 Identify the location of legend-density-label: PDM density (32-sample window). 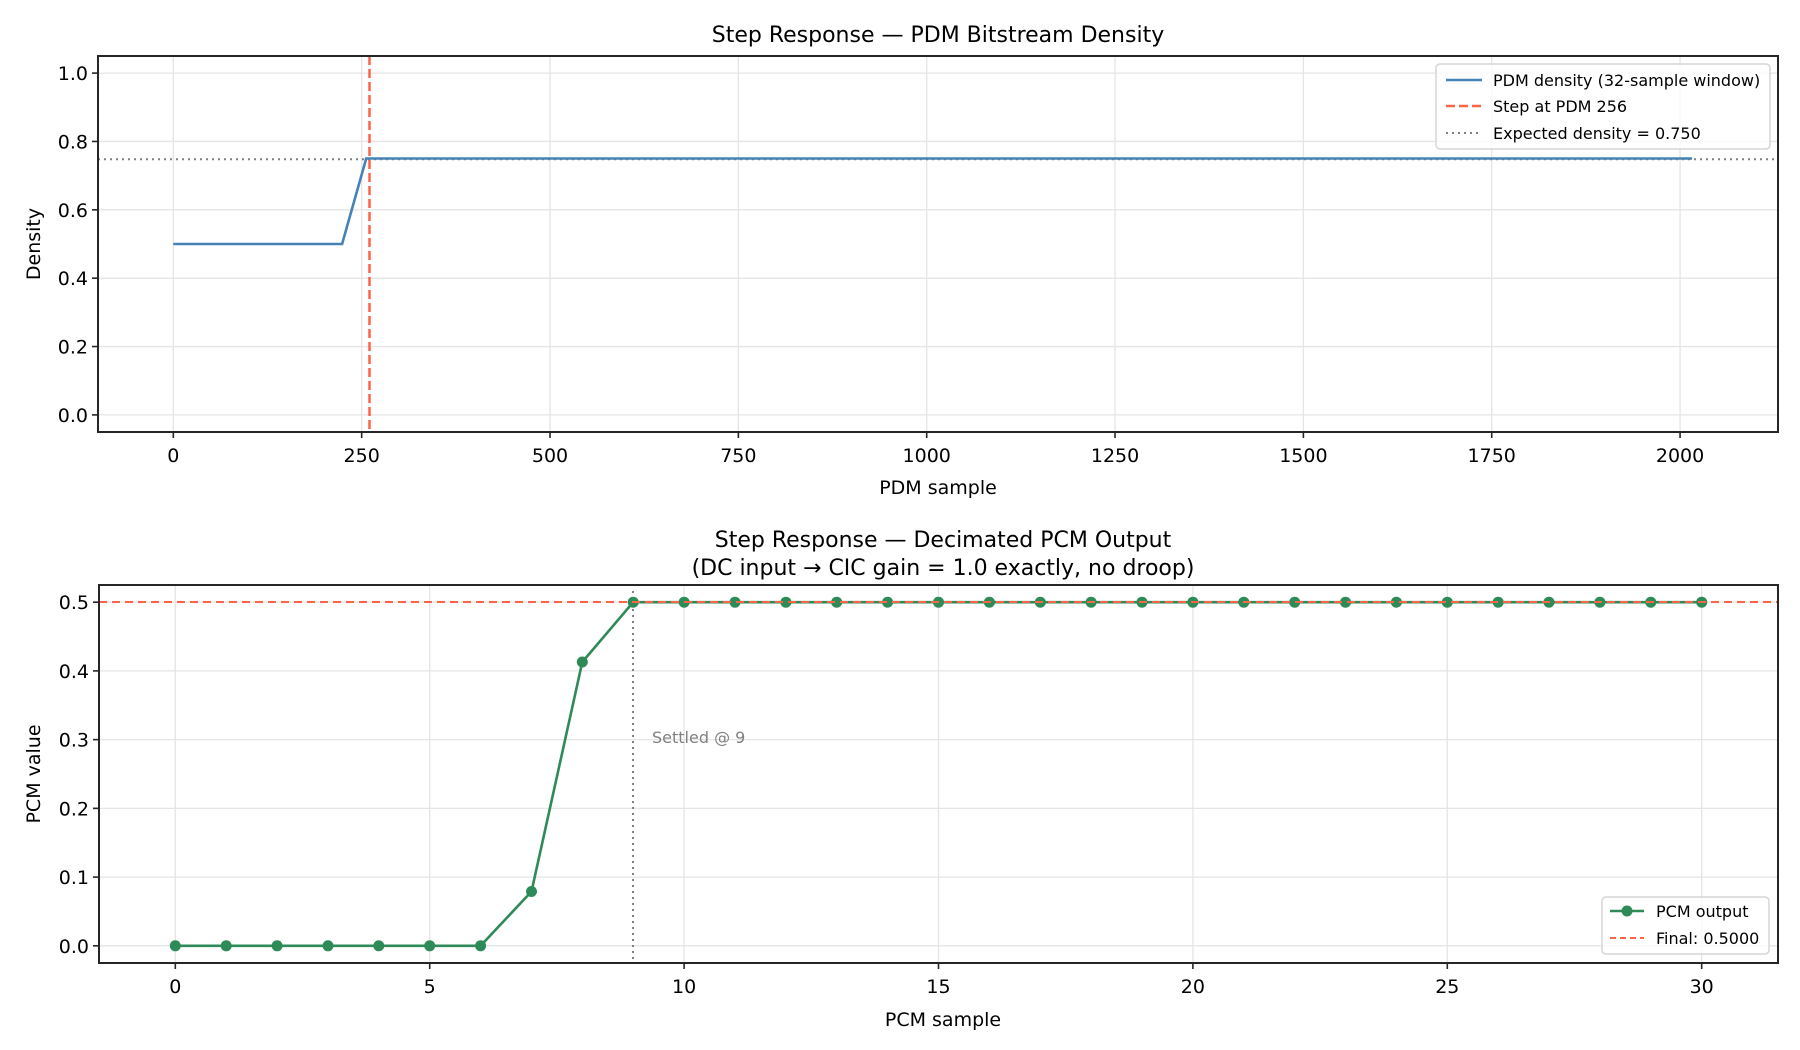
(1626, 80).